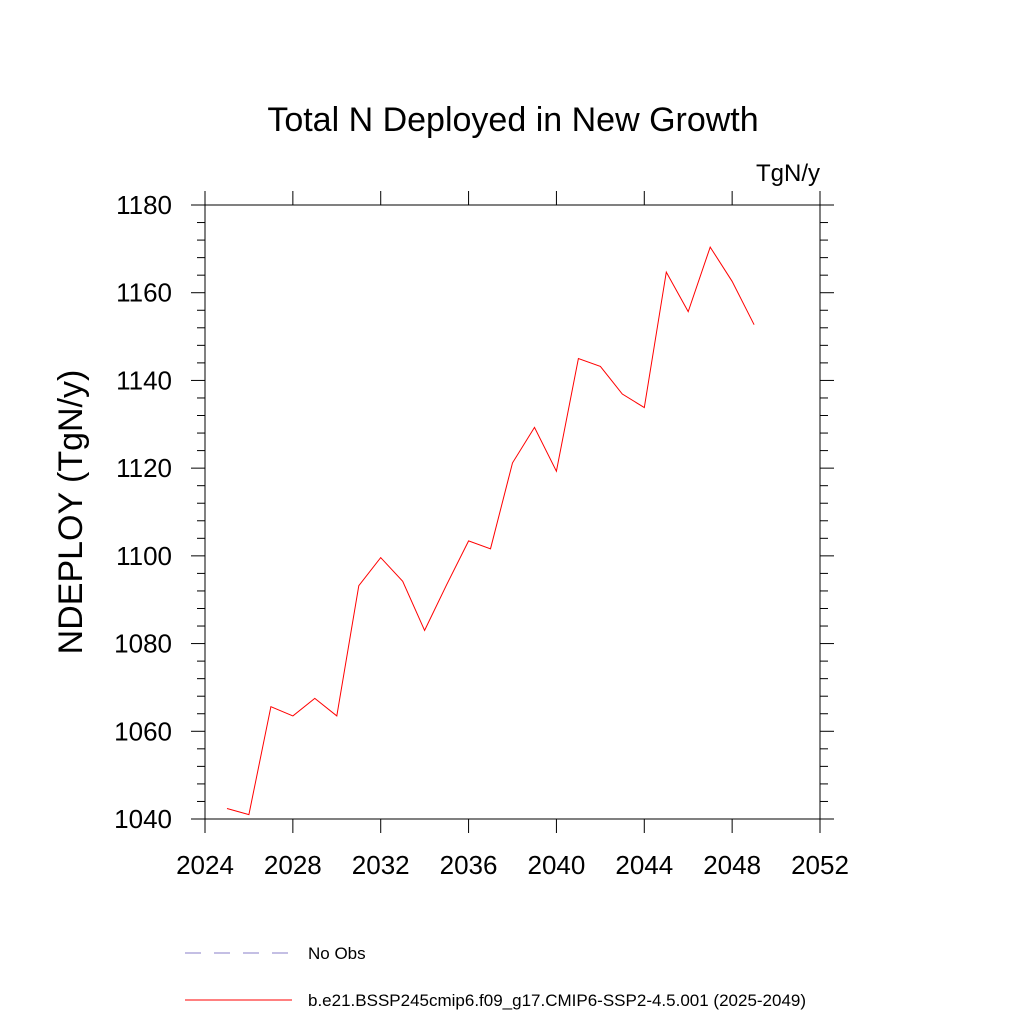 This screenshot has height=1024, width=1024. What do you see at coordinates (144, 293) in the screenshot?
I see `y-tick-label: 1160` at bounding box center [144, 293].